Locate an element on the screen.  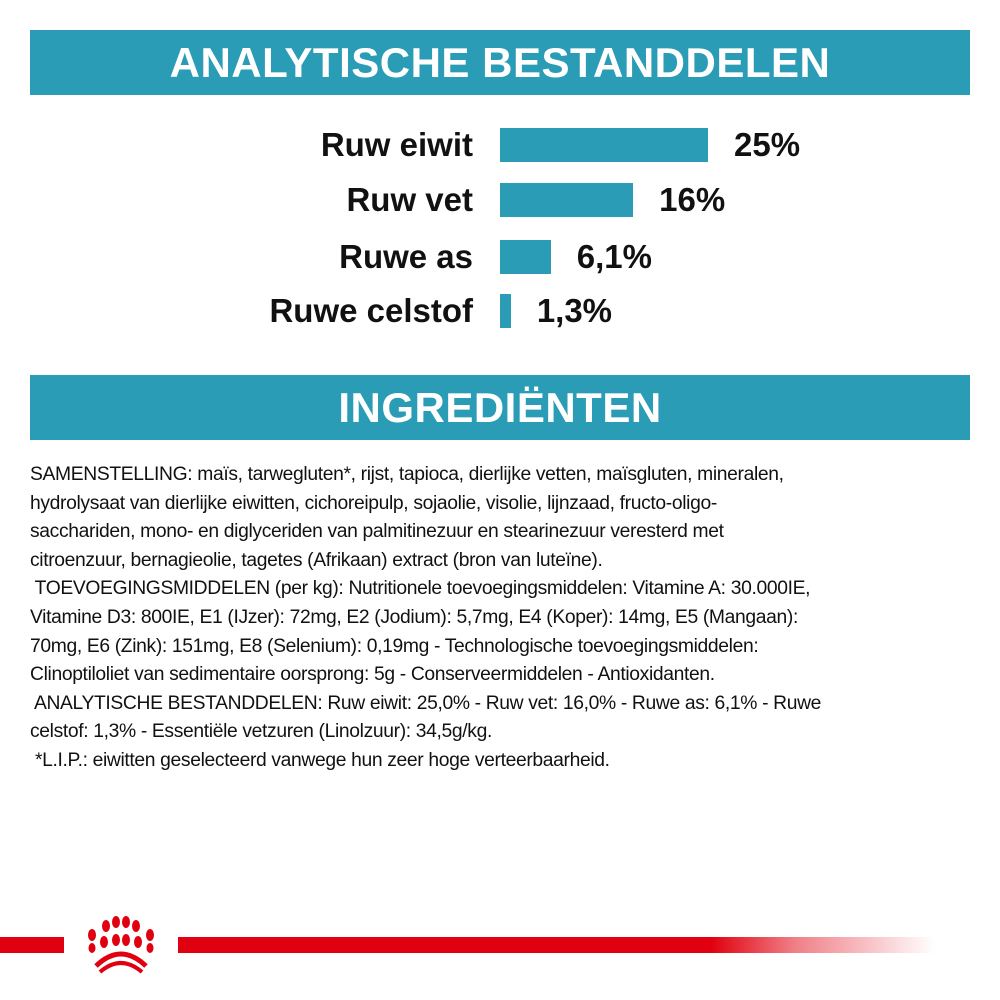
chart-row: Ruwe celstof 1,3% is located at coordinates (500, 311).